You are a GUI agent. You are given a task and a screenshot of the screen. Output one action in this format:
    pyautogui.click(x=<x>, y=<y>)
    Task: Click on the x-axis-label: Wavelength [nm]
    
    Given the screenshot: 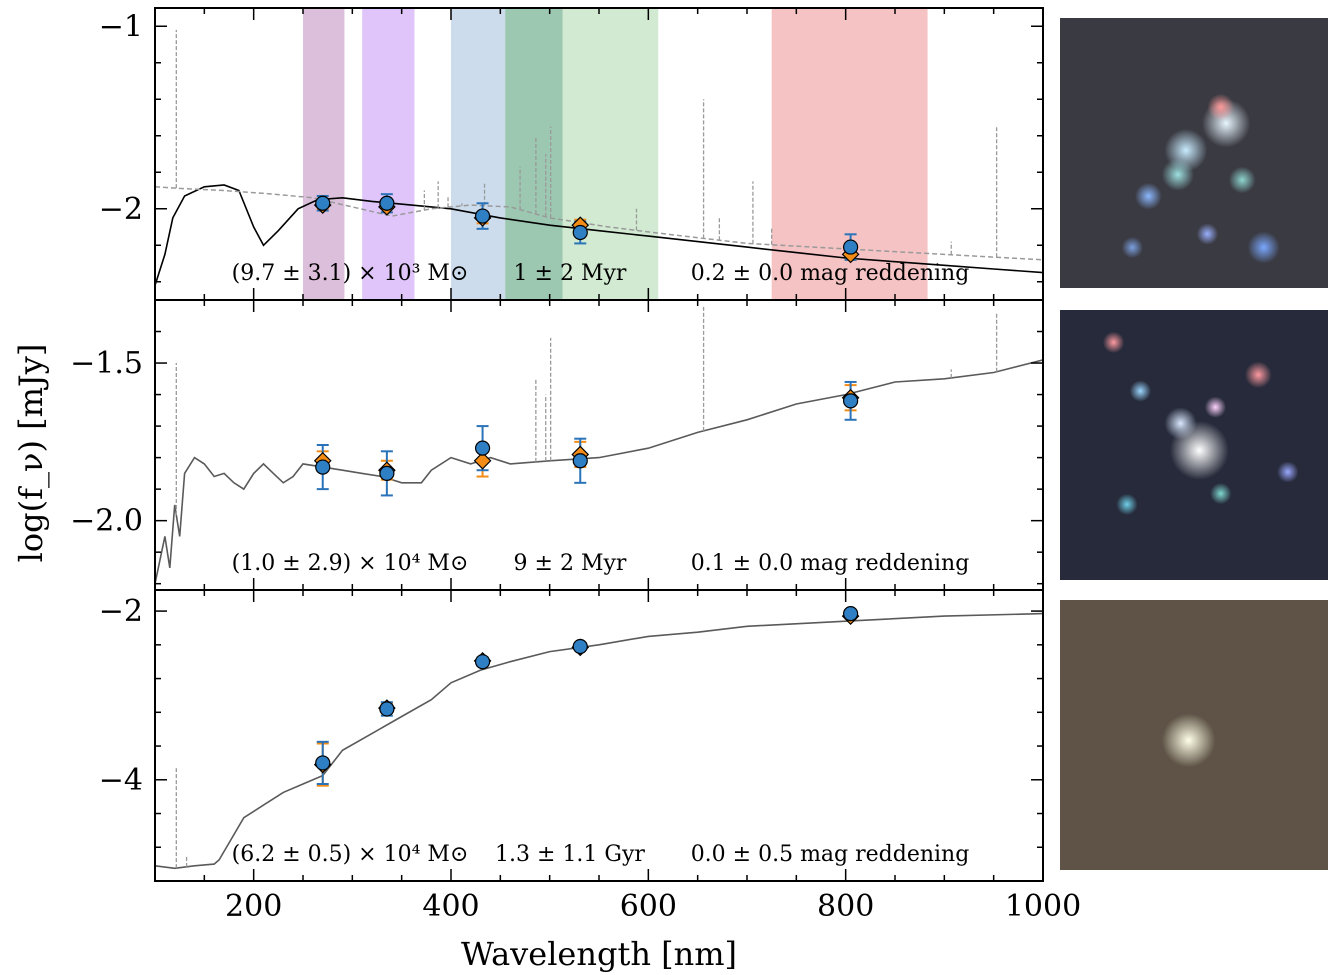 What is the action you would take?
    pyautogui.click(x=599, y=954)
    